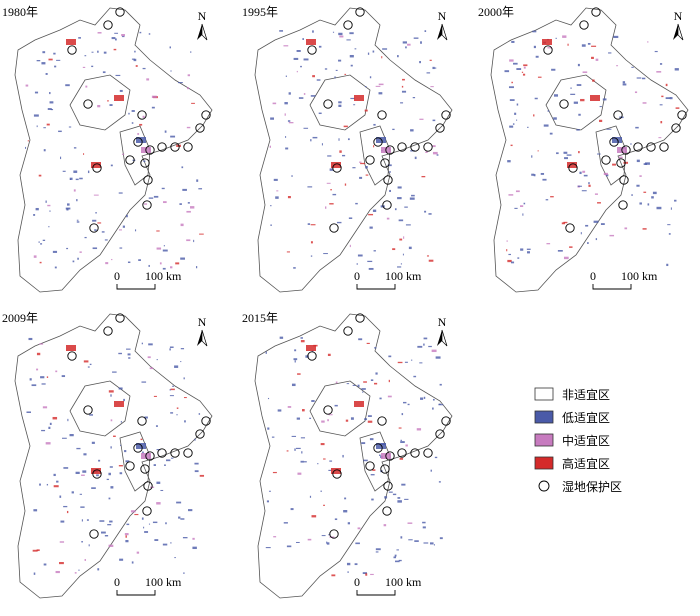 The width and height of the screenshot is (700, 616). What do you see at coordinates (20, 12) in the screenshot?
I see `year-label: 1980年` at bounding box center [20, 12].